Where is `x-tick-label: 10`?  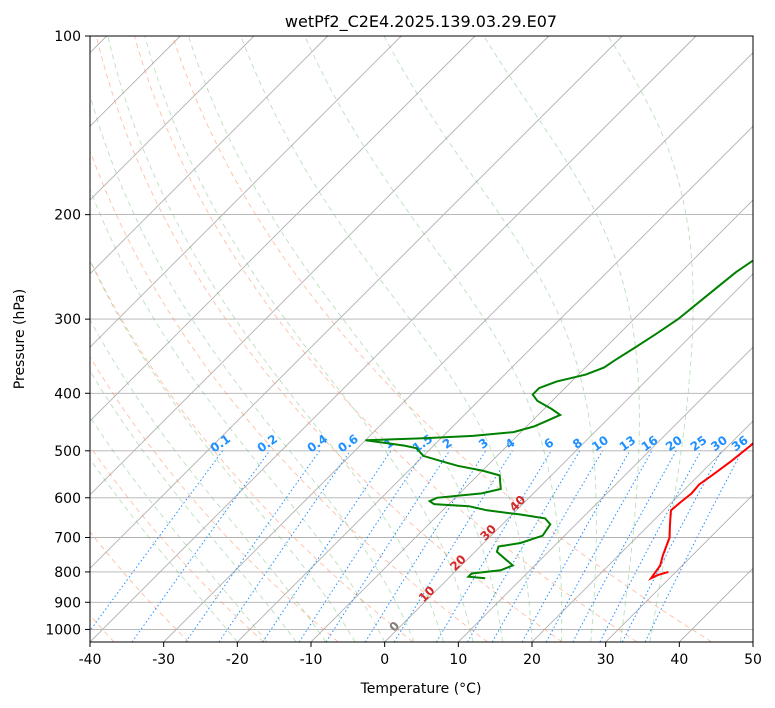 x-tick-label: 10 is located at coordinates (458, 660).